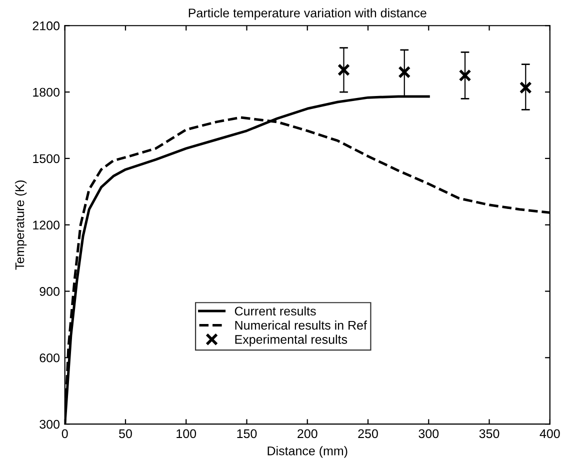 Image resolution: width=564 pixels, height=466 pixels. What do you see at coordinates (186, 433) in the screenshot?
I see `x-tick-label: 100` at bounding box center [186, 433].